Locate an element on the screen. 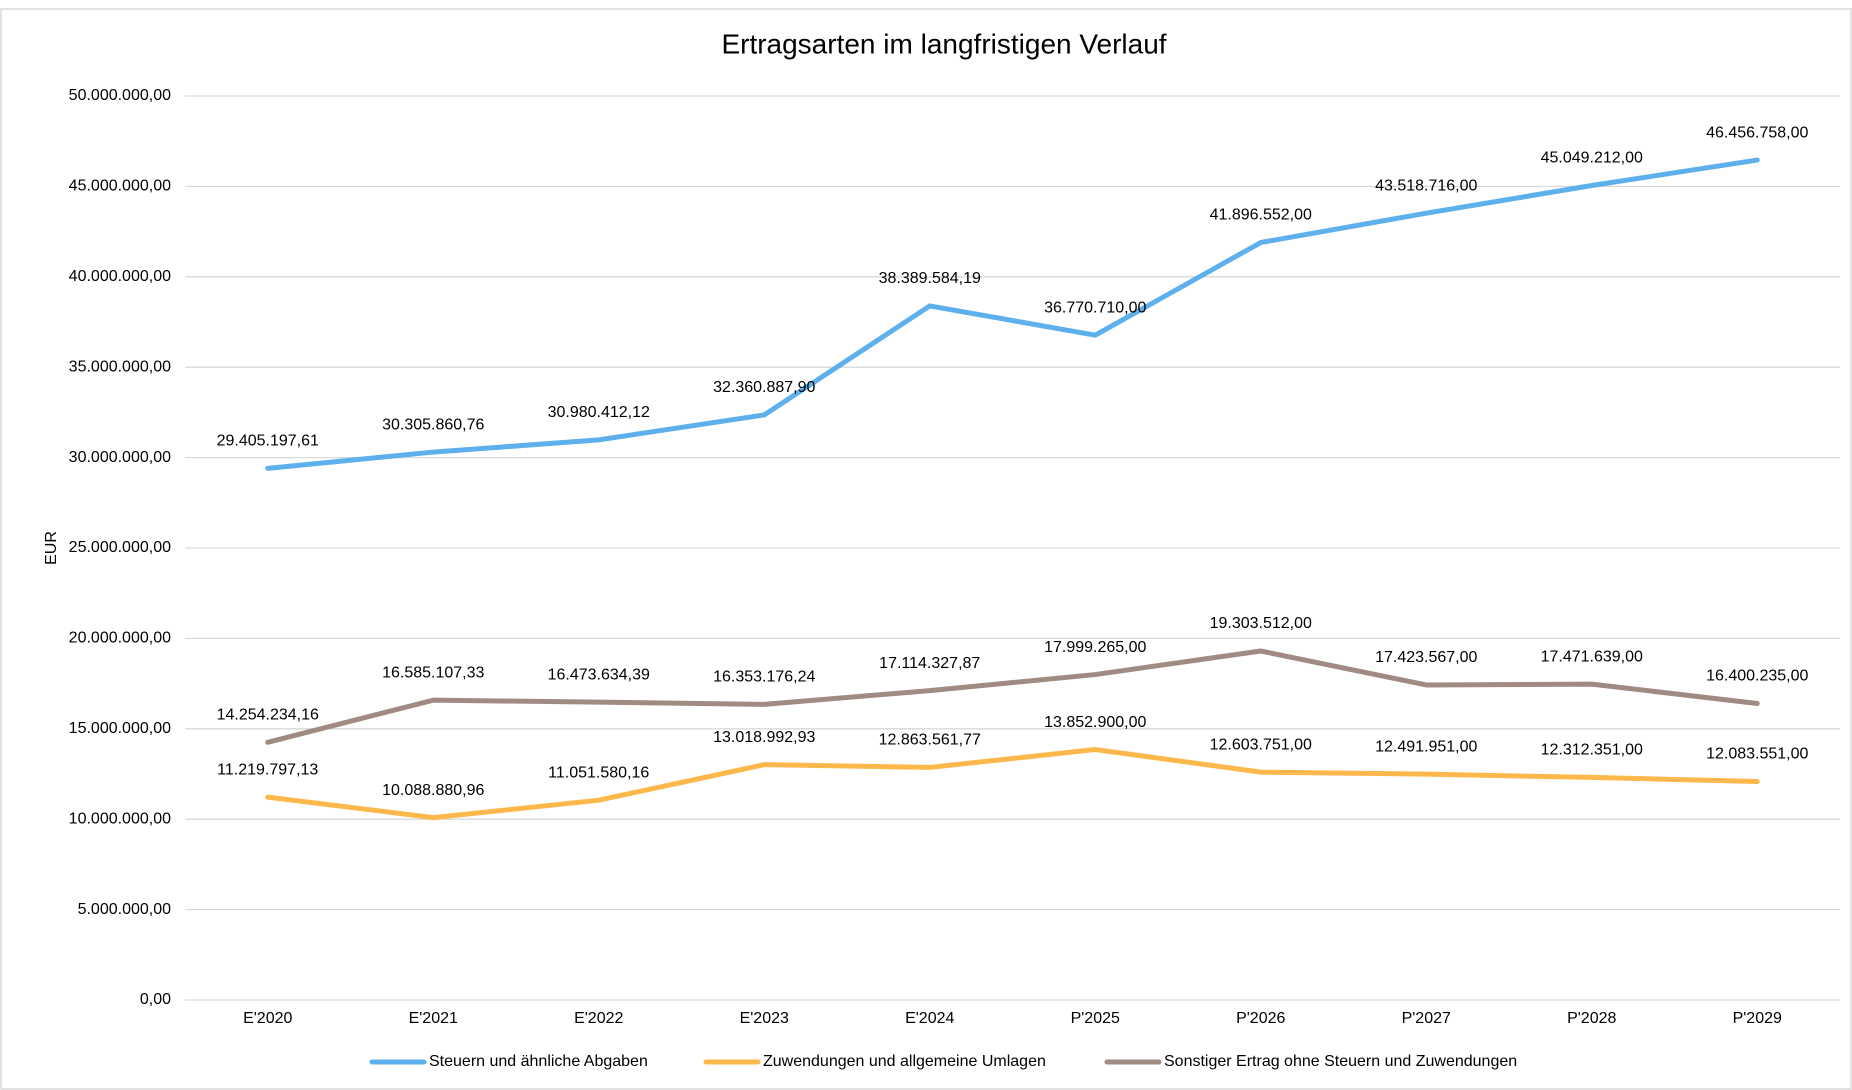  data-label: 12.312.351,00 is located at coordinates (1592, 750).